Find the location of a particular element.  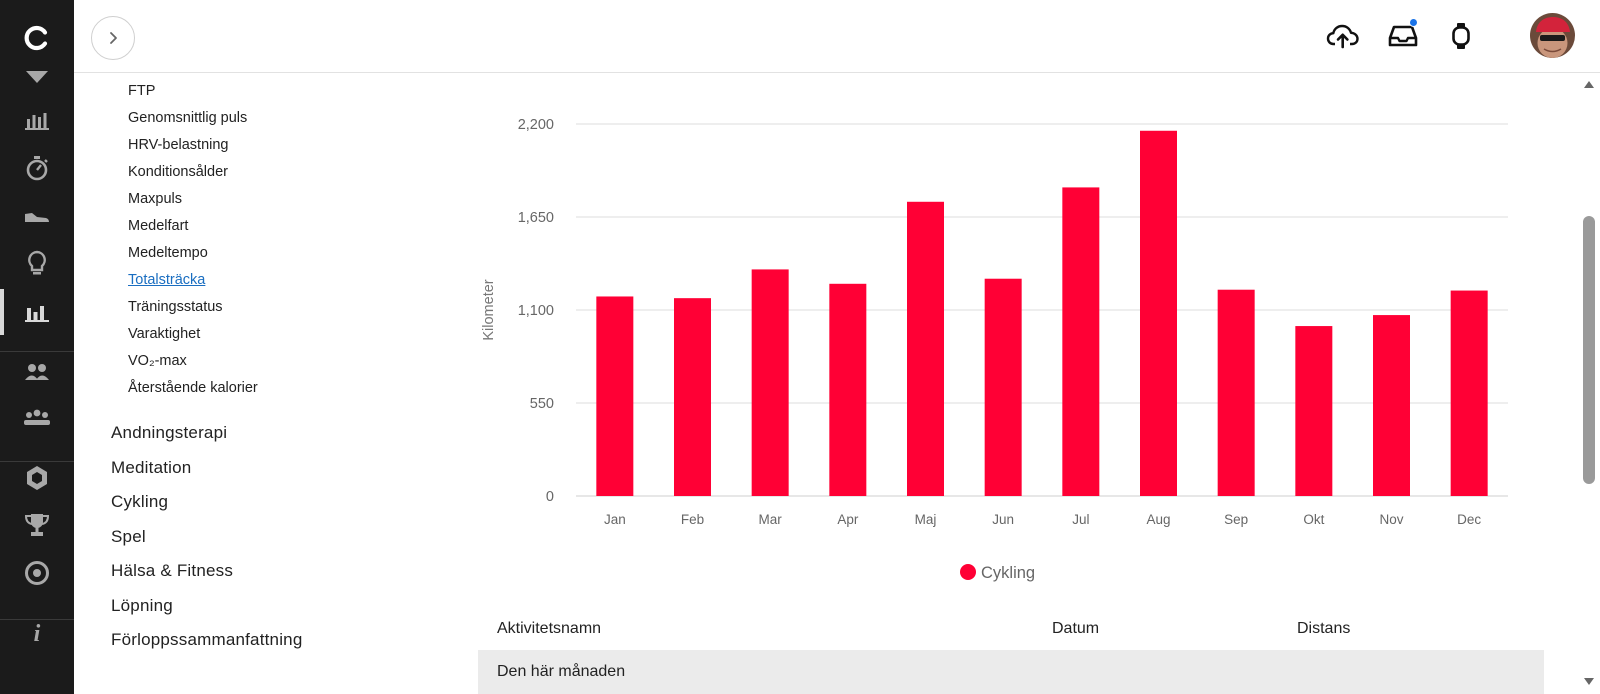

badge-icon is located at coordinates (37, 478).